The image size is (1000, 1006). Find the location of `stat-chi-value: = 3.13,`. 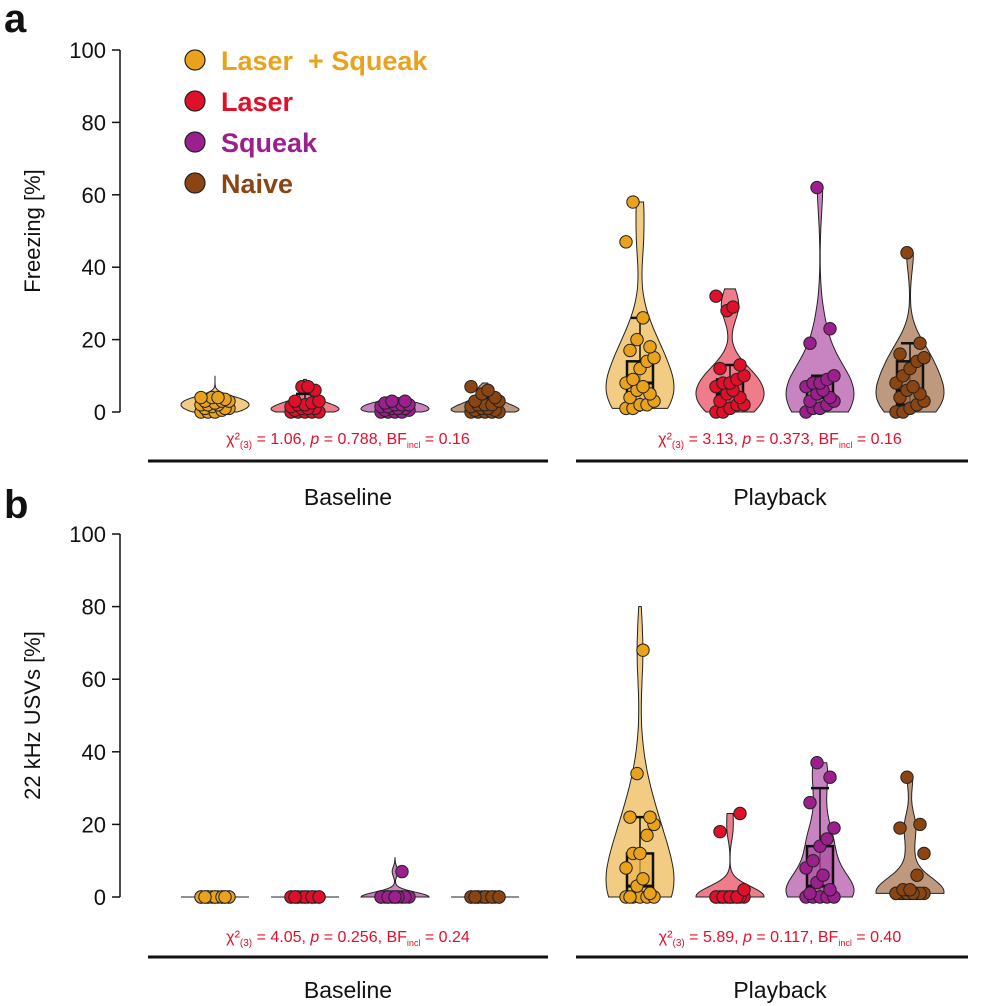

stat-chi-value: = 3.13, is located at coordinates (713, 439).